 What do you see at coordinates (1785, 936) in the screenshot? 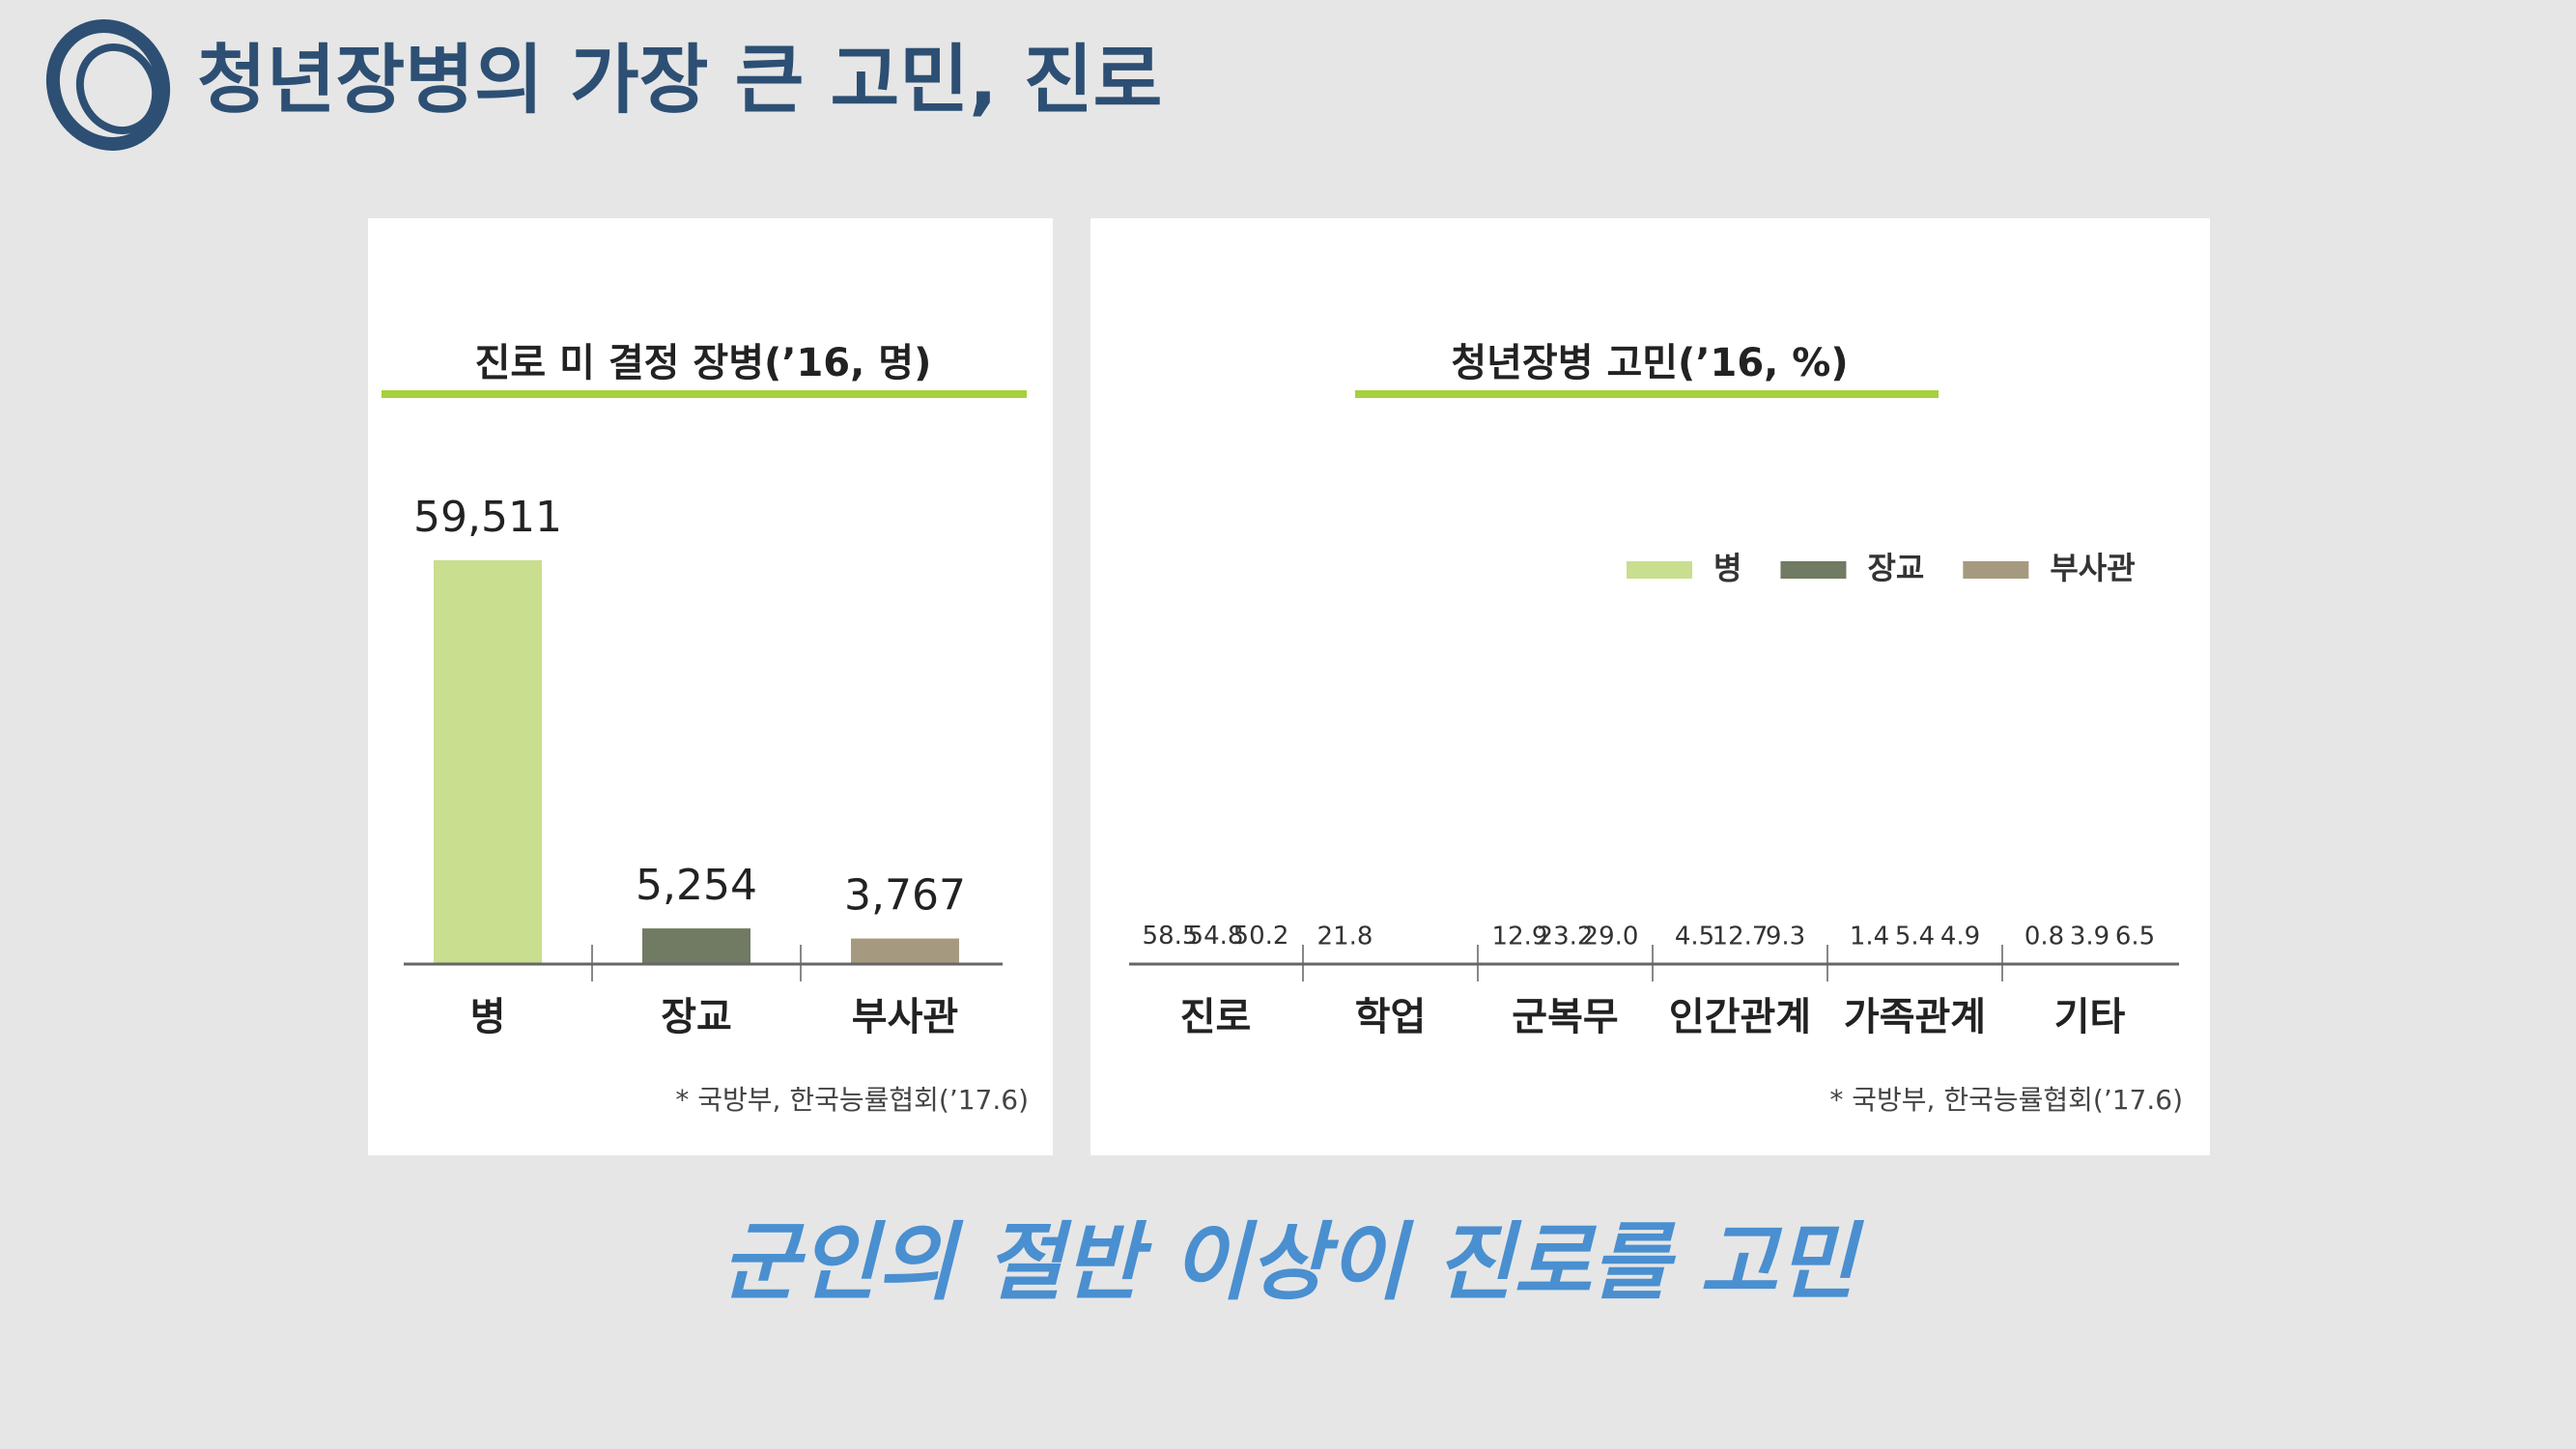
I see `data-label: 9.3` at bounding box center [1785, 936].